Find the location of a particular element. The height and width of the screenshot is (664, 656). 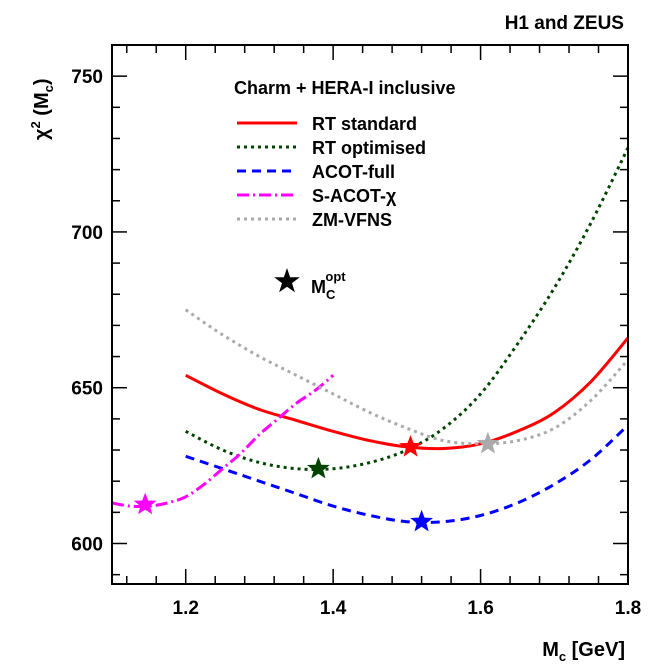

series-line-acot-full is located at coordinates (407, 474).